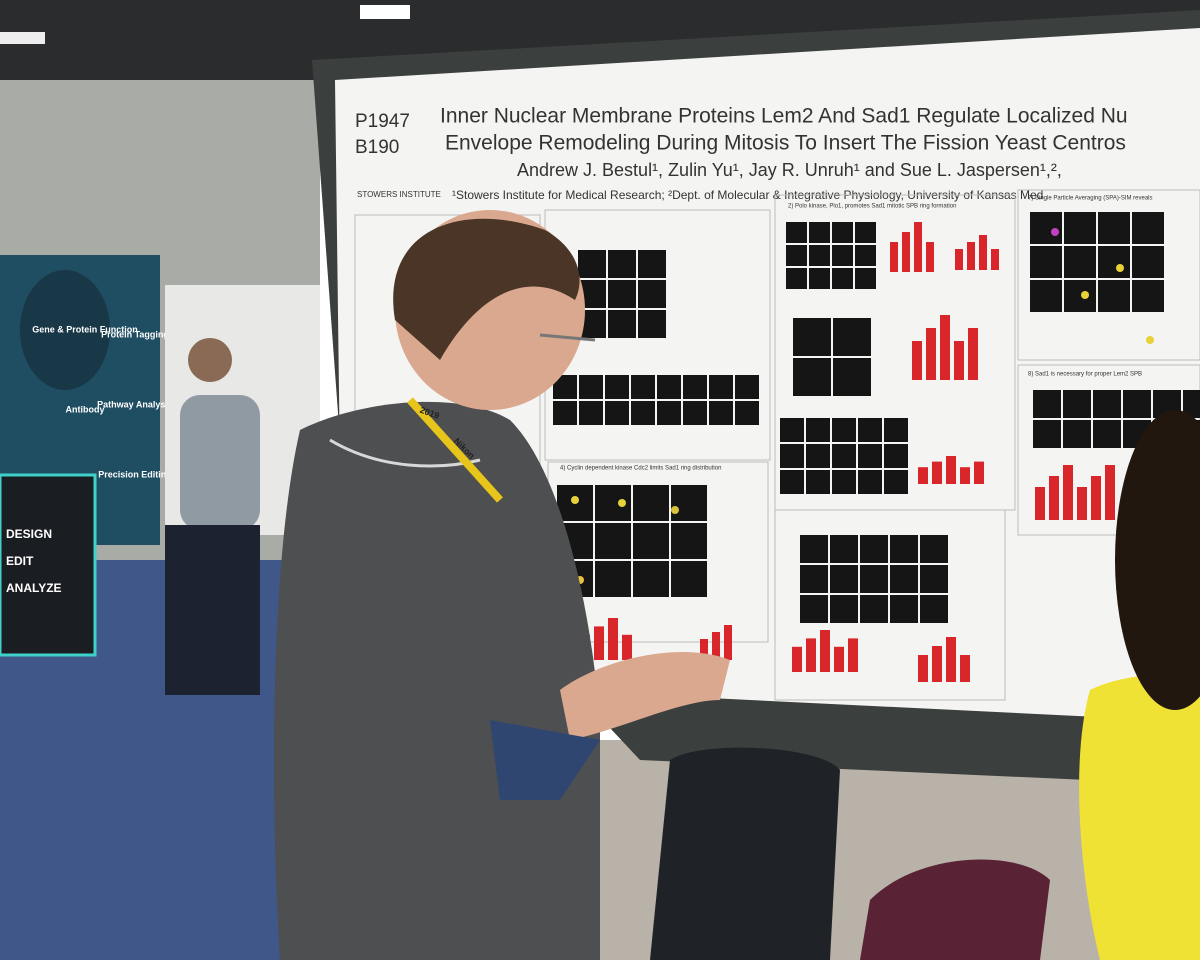 The width and height of the screenshot is (1200, 960). What do you see at coordinates (85, 329) in the screenshot?
I see `booth-text: Gene & Protein Function` at bounding box center [85, 329].